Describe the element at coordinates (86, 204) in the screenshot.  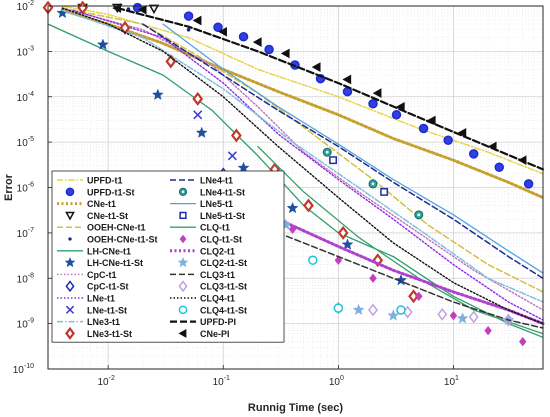
I see `legend-item: CNe-t1` at that location.